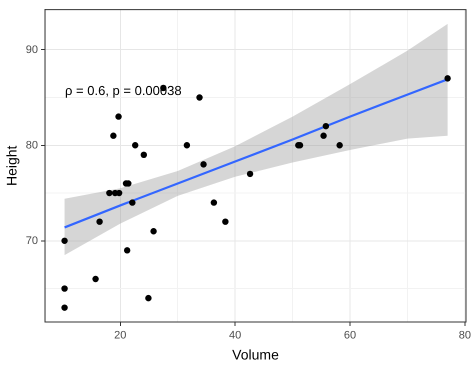 The image size is (474, 368). What do you see at coordinates (32, 145) in the screenshot?
I see `y-tick-label: 80` at bounding box center [32, 145].